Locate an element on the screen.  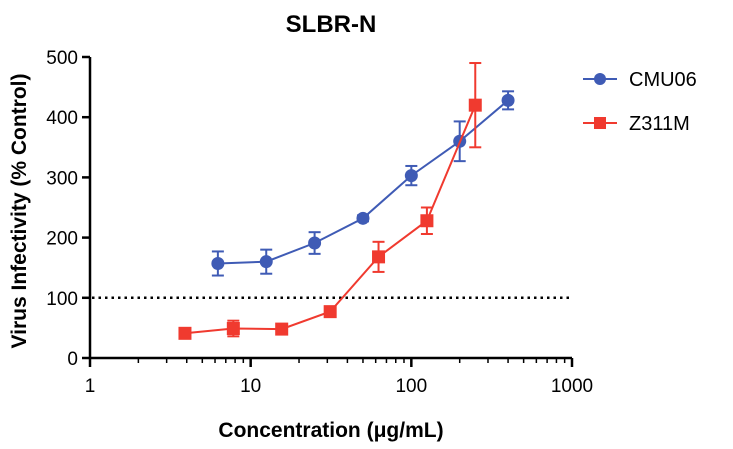
y-axis: 0 100 200 300 400 500 is located at coordinates (69, 209).